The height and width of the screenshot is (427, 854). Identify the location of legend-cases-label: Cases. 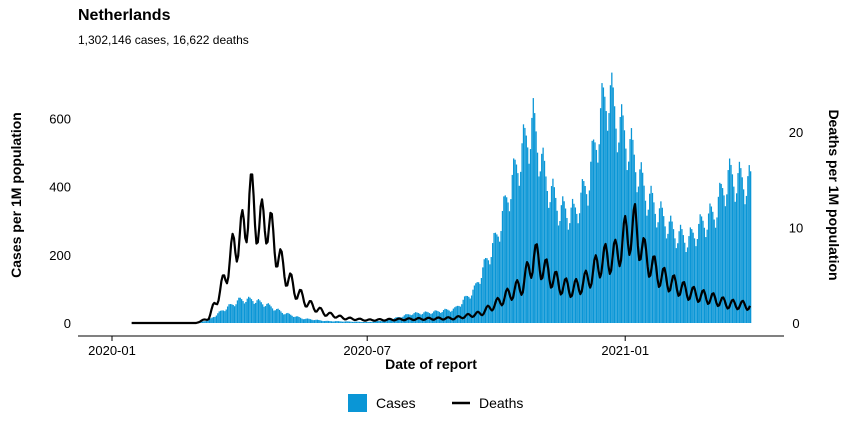
(396, 403).